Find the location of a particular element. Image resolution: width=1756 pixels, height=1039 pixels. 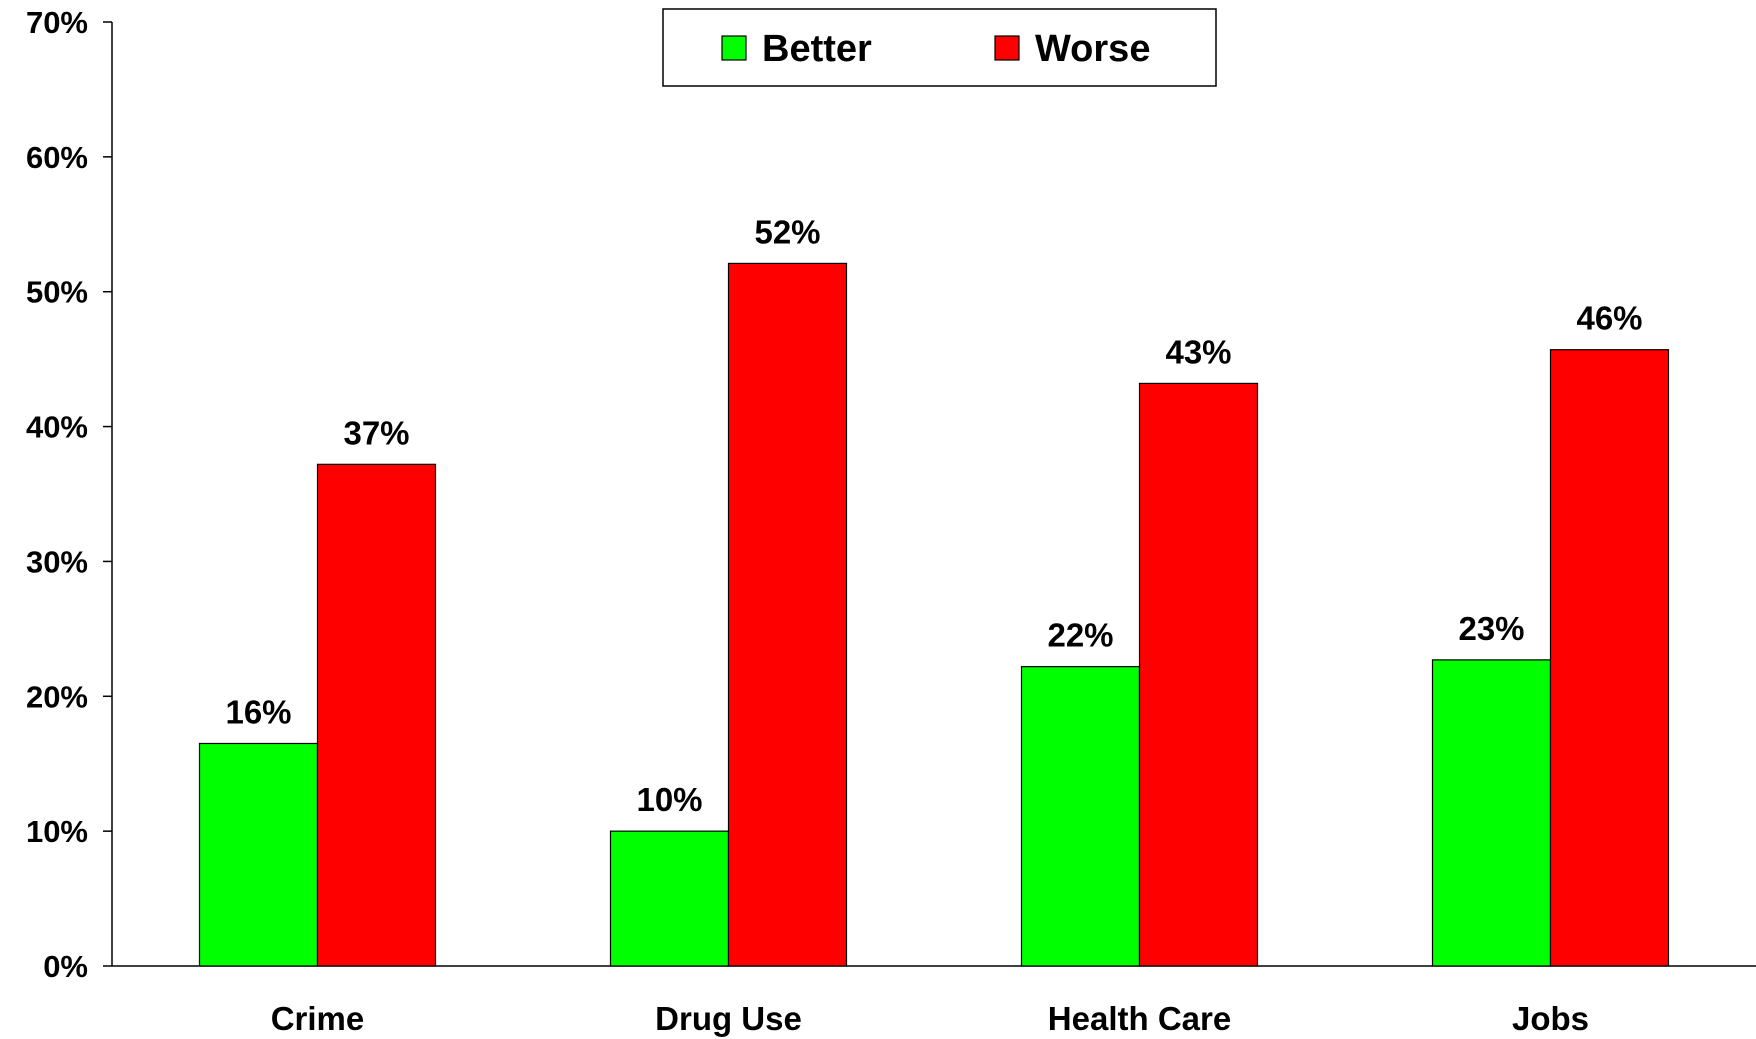

legend-label-better: Better is located at coordinates (817, 49).